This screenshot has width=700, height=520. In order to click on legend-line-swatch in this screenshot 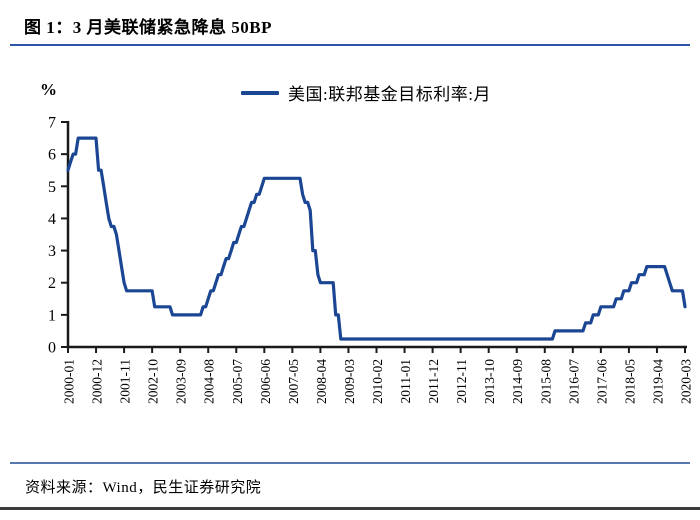, I will do `click(260, 92)`.